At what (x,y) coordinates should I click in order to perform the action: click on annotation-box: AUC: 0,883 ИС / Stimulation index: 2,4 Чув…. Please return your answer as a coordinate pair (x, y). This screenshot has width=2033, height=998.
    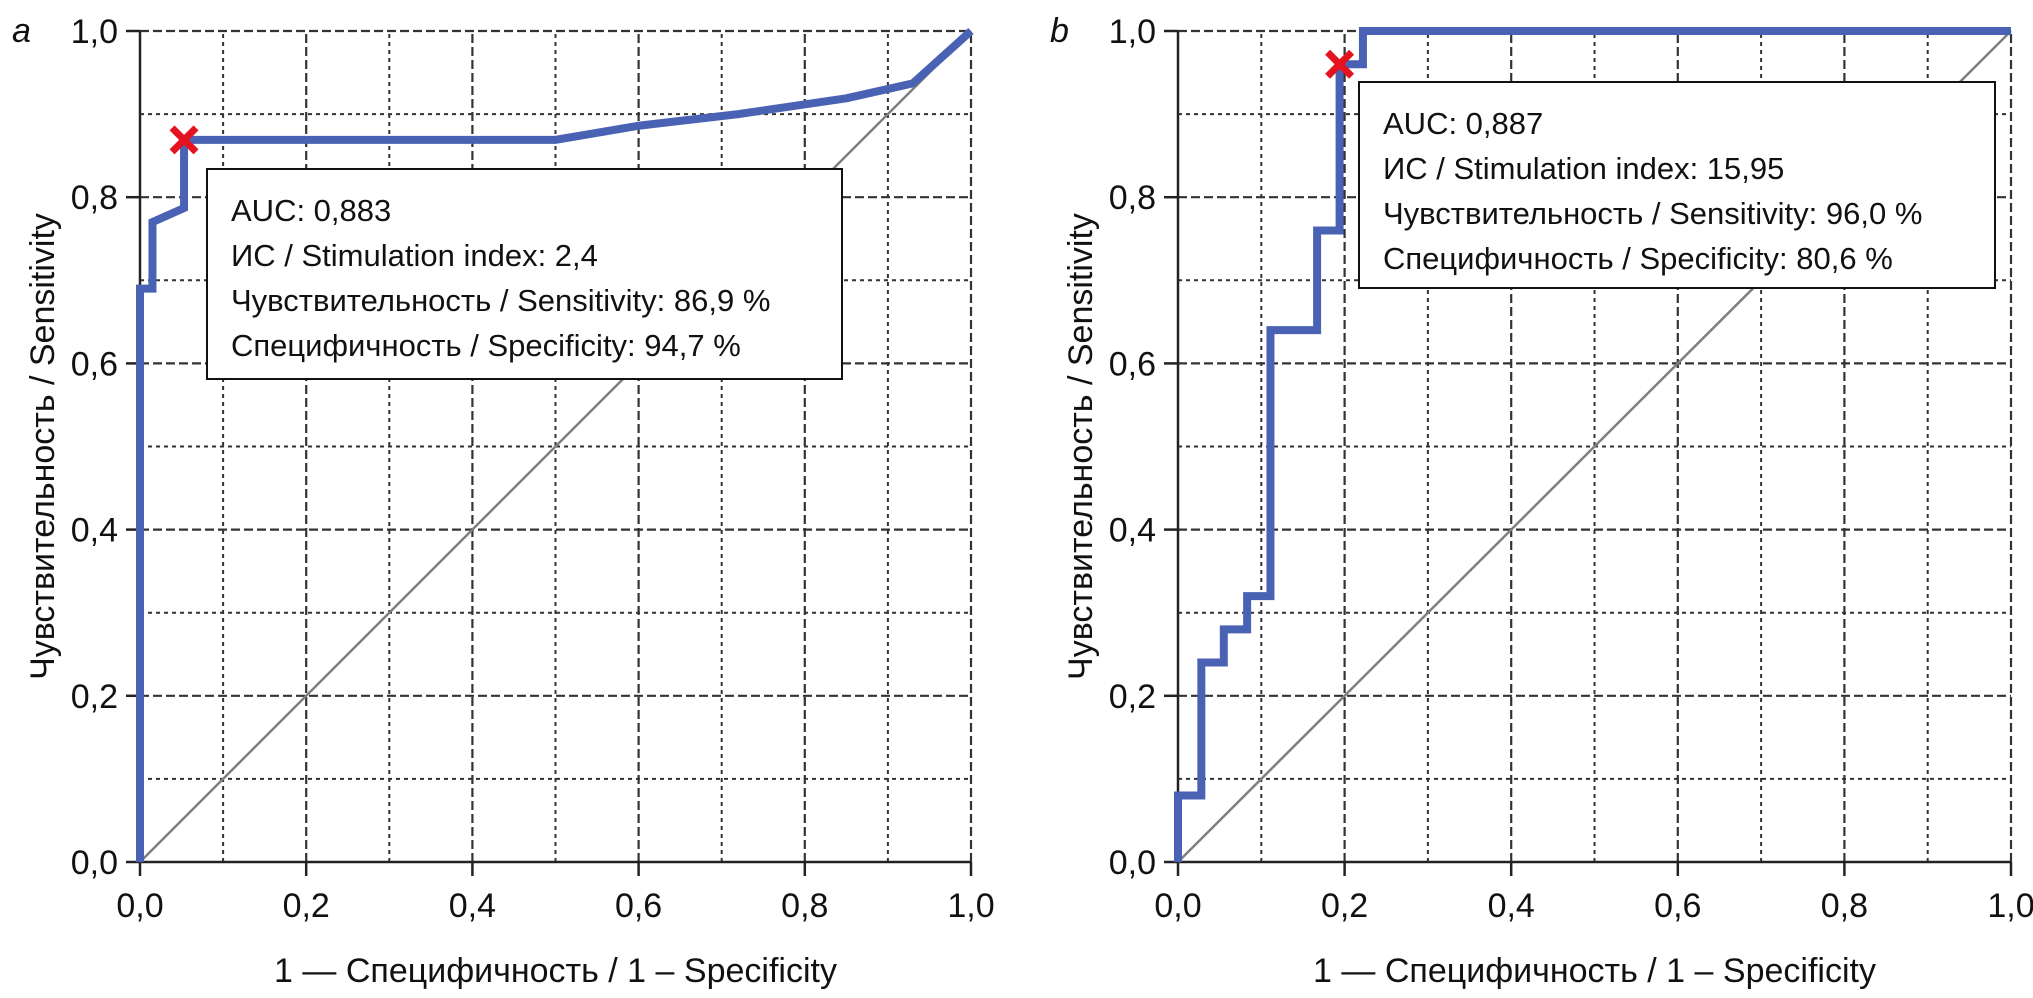
    Looking at the image, I should click on (524, 274).